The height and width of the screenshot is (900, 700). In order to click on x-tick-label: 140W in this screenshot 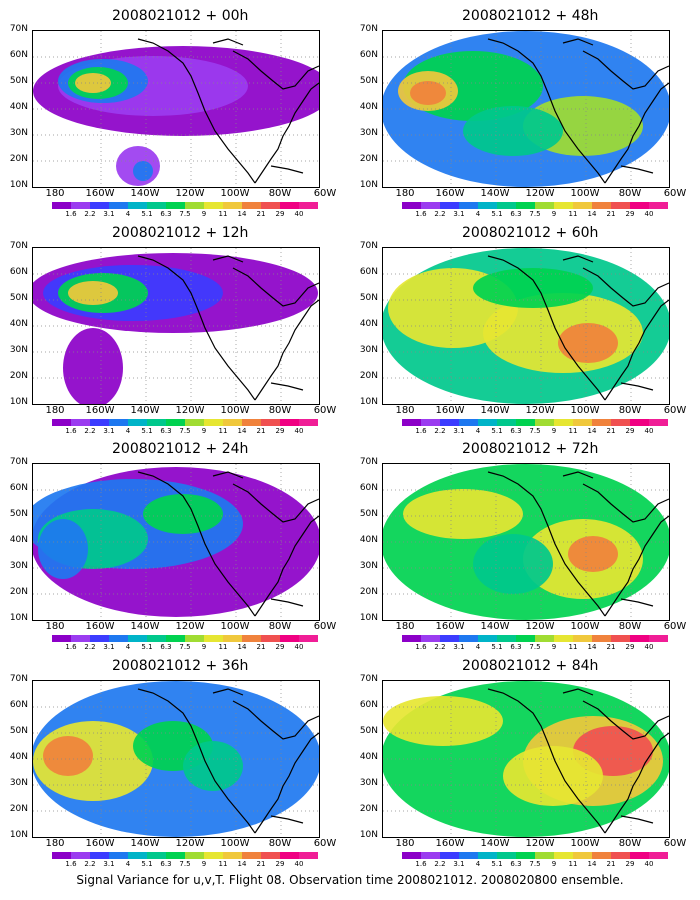, I will do `click(495, 843)`.